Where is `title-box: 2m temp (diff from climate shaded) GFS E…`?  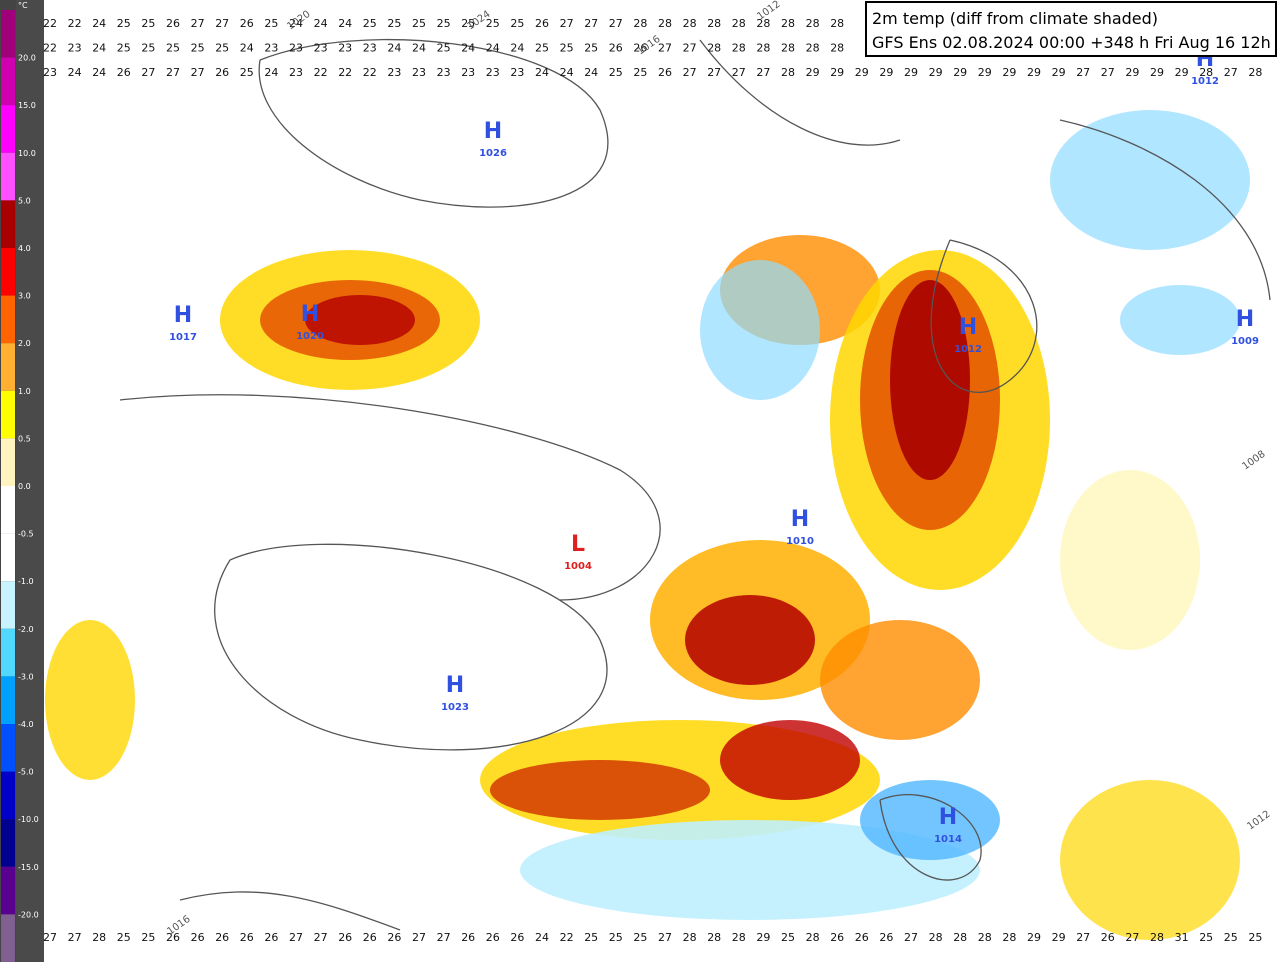 title-box: 2m temp (diff from climate shaded) GFS E… is located at coordinates (1071, 29).